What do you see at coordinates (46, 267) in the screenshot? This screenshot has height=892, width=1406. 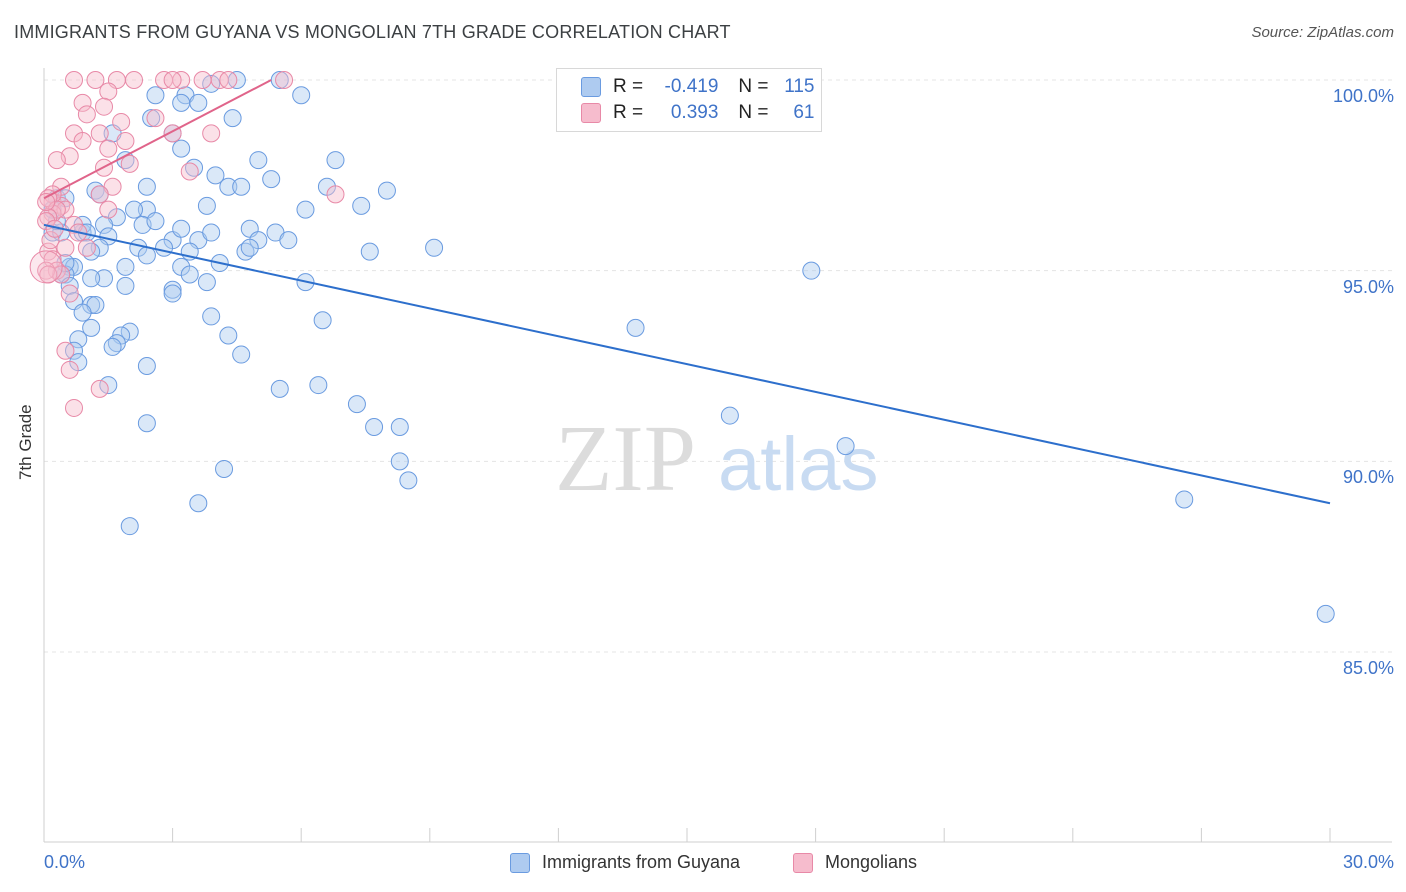 I see `mongolian-cluster` at bounding box center [46, 267].